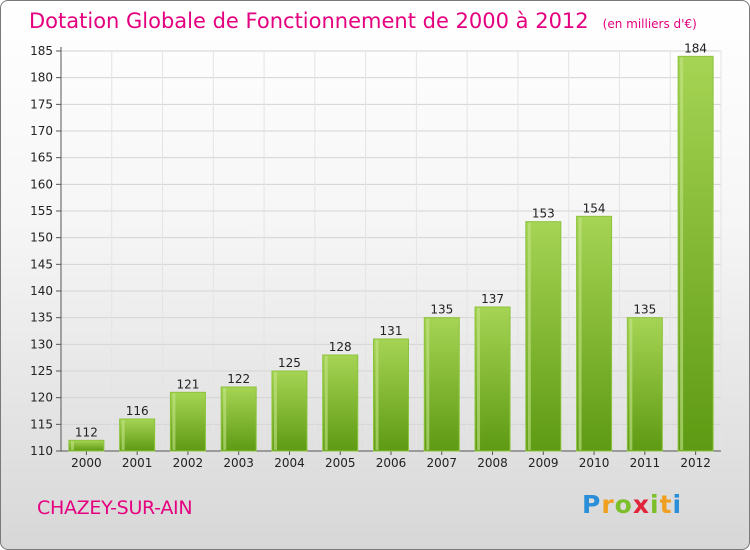  I want to click on data-label: 137, so click(492, 299).